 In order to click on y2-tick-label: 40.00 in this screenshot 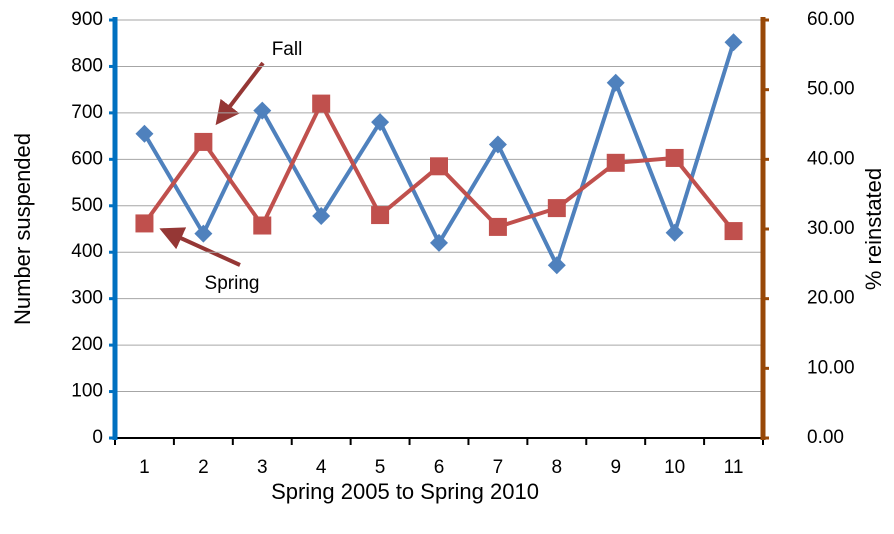, I will do `click(831, 158)`.